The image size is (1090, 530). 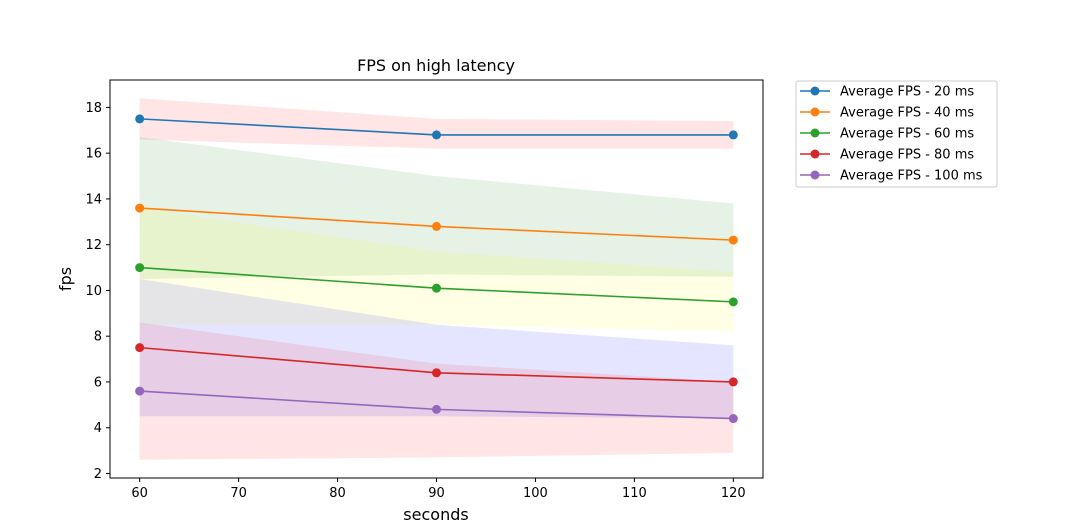 What do you see at coordinates (93, 199) in the screenshot?
I see `y-tick-label-14: 14` at bounding box center [93, 199].